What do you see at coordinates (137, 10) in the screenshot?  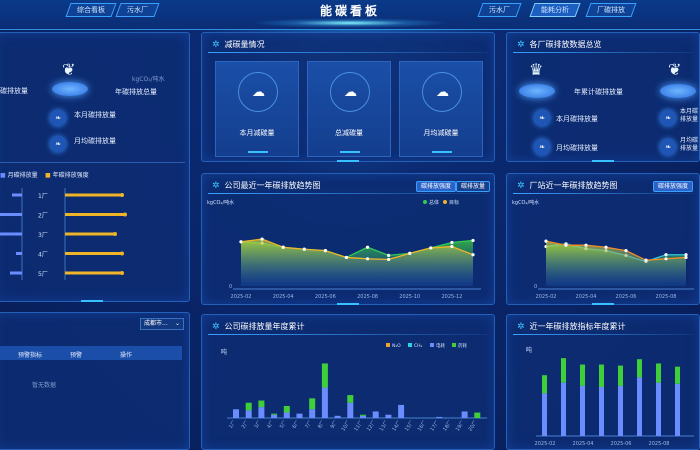 I see `nav-tab-plant: 污水厂` at bounding box center [137, 10].